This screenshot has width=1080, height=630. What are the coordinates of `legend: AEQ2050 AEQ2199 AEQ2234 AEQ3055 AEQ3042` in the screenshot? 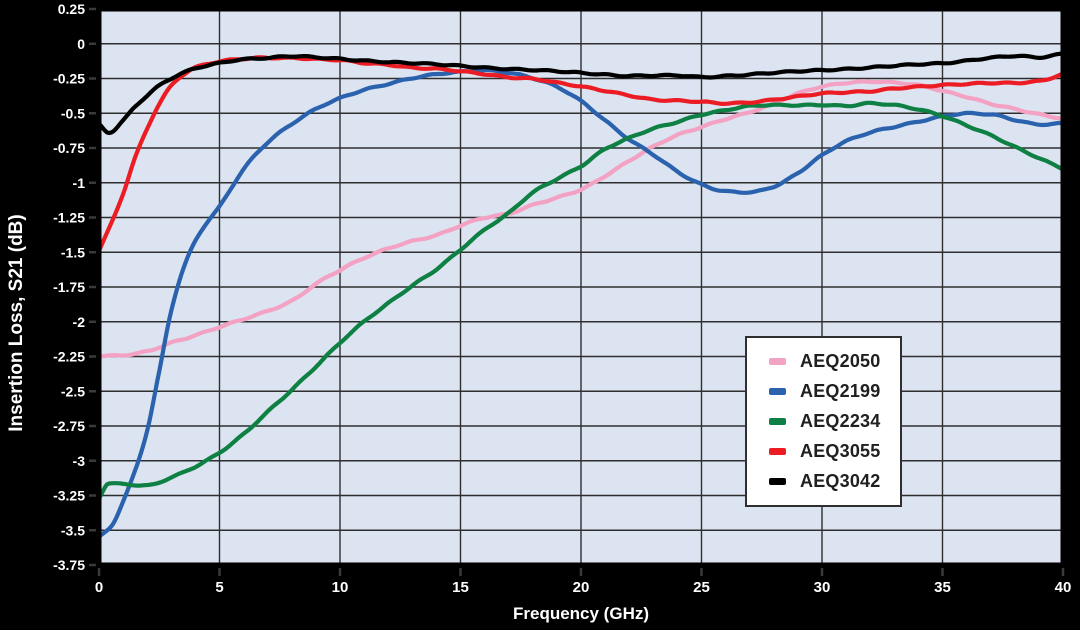 It's located at (823, 421).